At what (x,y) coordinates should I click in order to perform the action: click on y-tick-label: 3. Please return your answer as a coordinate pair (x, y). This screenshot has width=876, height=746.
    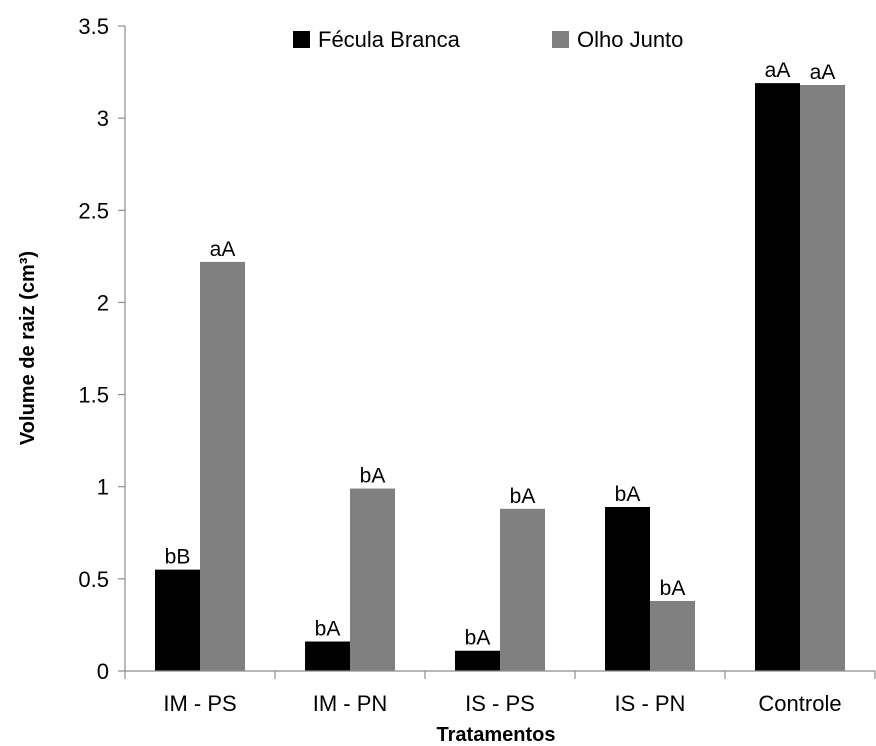
    Looking at the image, I should click on (103, 118).